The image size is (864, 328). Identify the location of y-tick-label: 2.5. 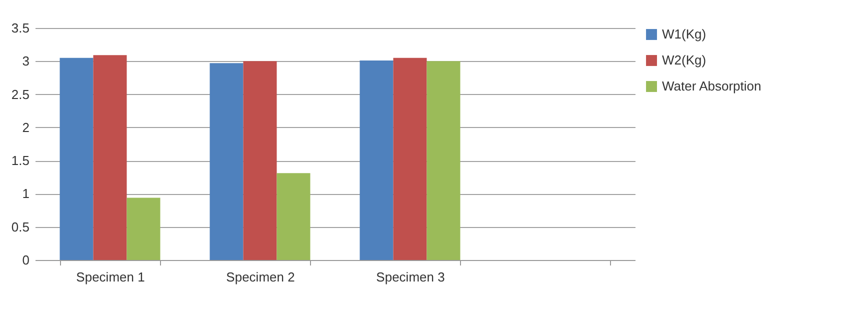
(20, 94).